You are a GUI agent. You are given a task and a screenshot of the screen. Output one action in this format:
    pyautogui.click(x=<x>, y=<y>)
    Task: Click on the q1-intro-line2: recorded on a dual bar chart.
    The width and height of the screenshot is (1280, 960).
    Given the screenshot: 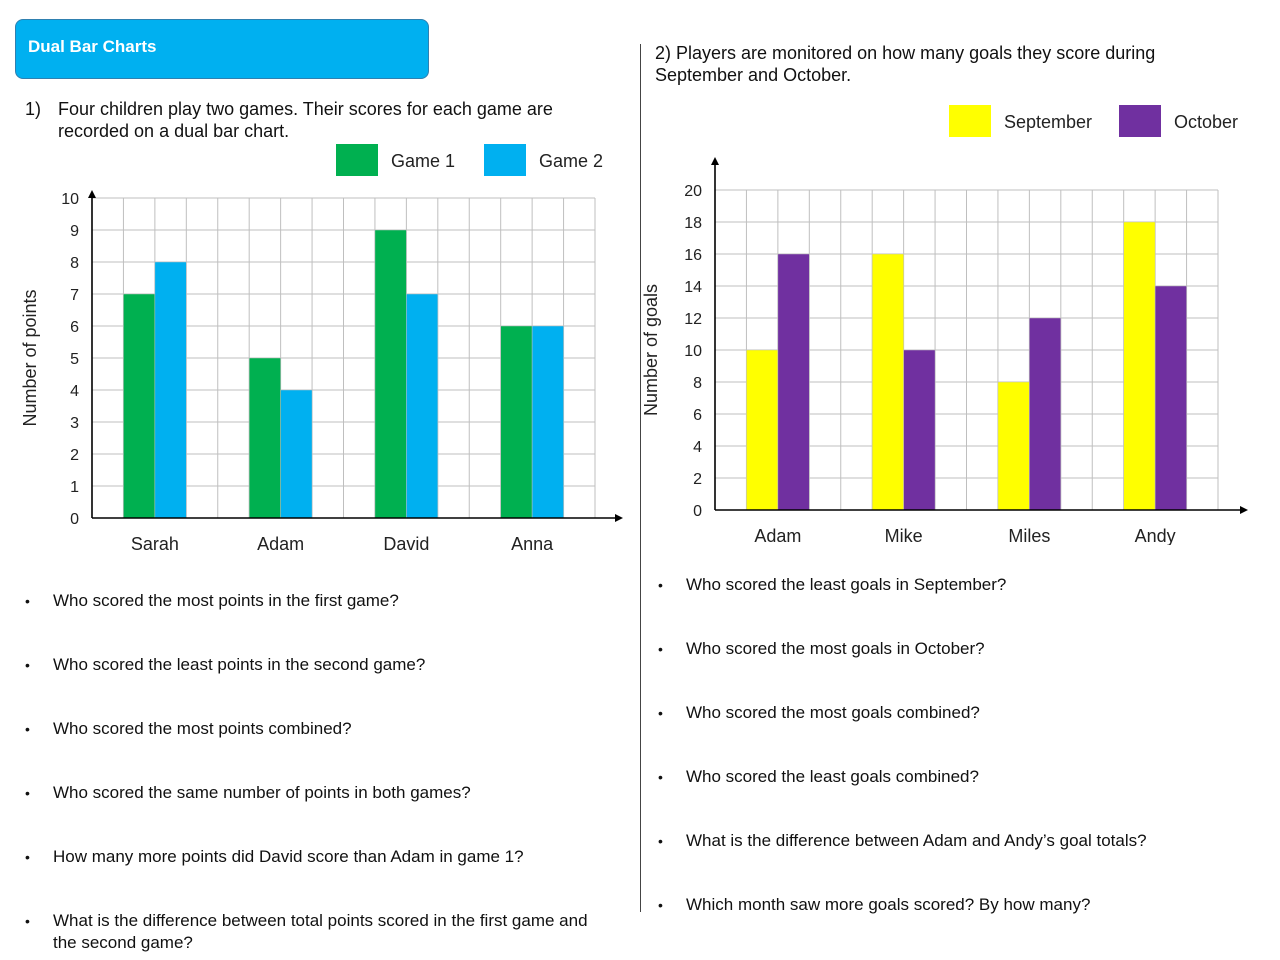 What is the action you would take?
    pyautogui.click(x=174, y=131)
    